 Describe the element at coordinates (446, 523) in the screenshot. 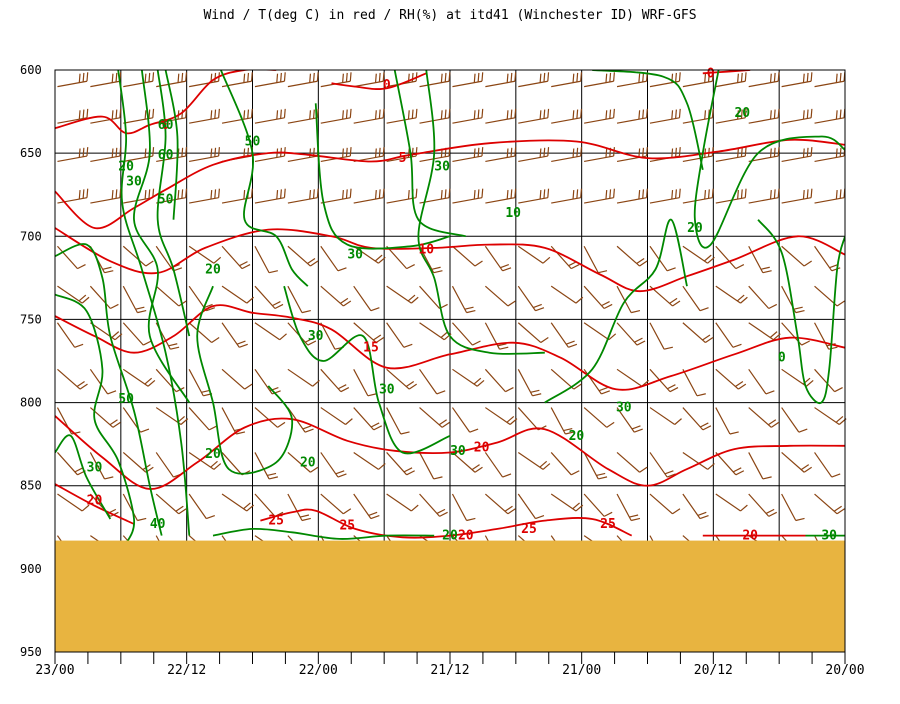

I see `temperature-contour` at that location.